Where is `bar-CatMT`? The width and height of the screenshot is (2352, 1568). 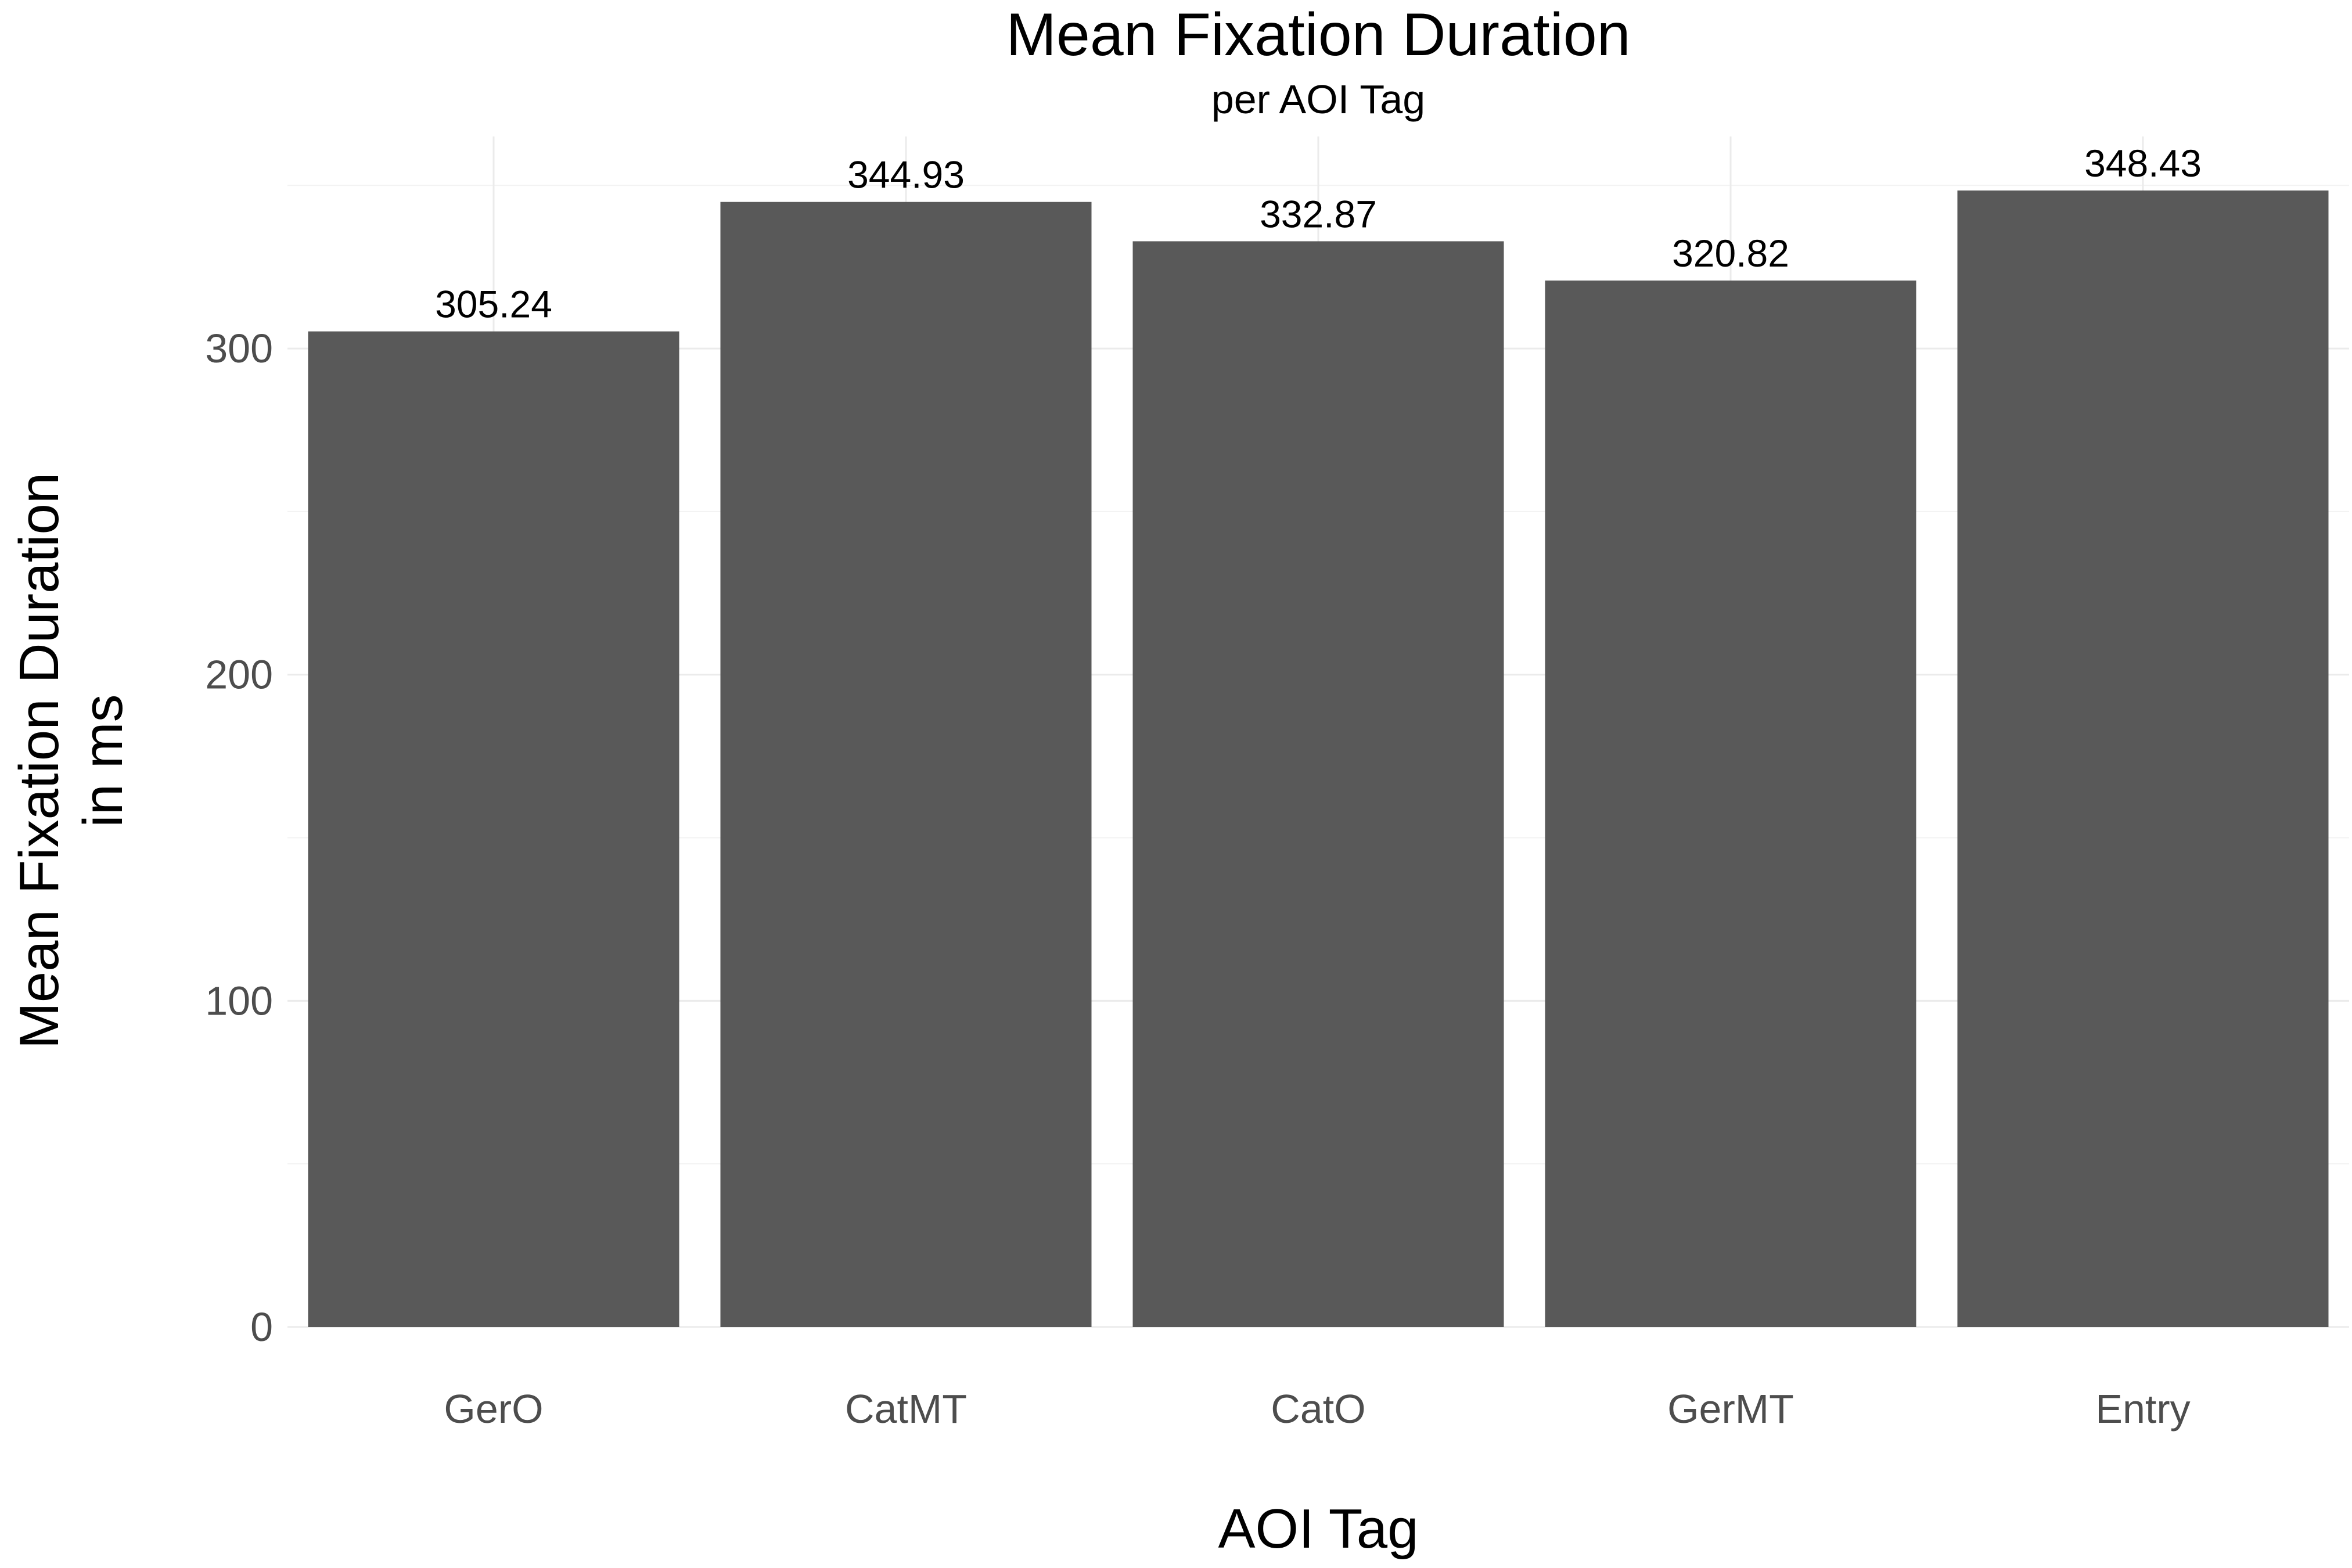 bar-CatMT is located at coordinates (906, 765).